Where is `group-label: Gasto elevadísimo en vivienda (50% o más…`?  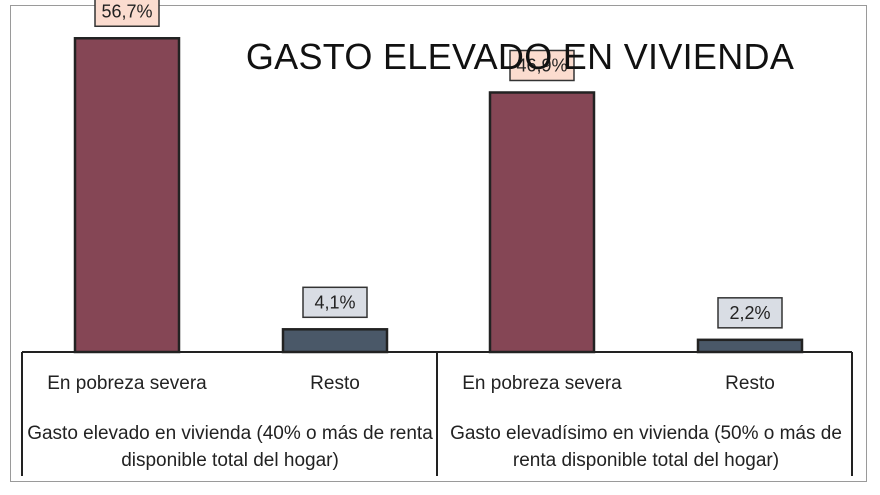 group-label: Gasto elevadísimo en vivienda (50% o más… is located at coordinates (646, 447).